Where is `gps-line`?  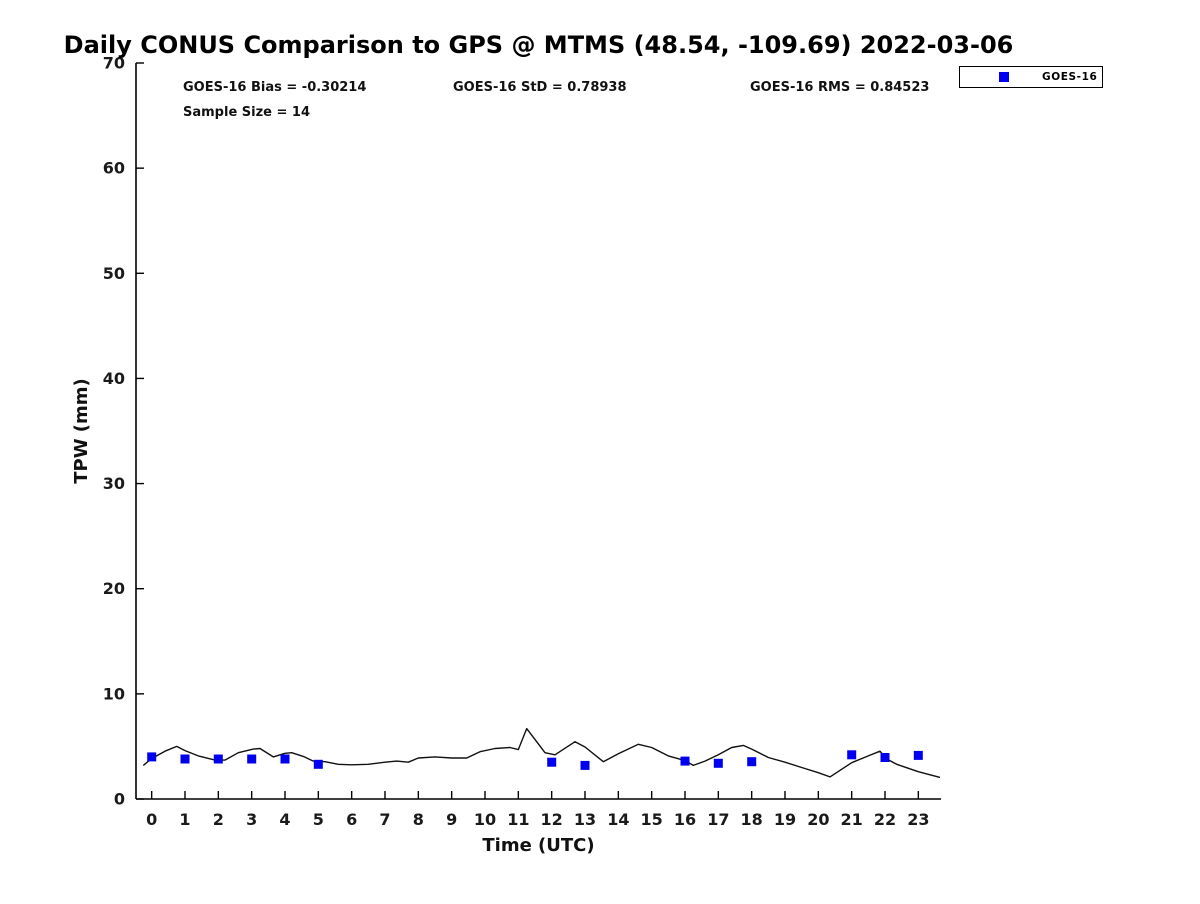 gps-line is located at coordinates (541, 753).